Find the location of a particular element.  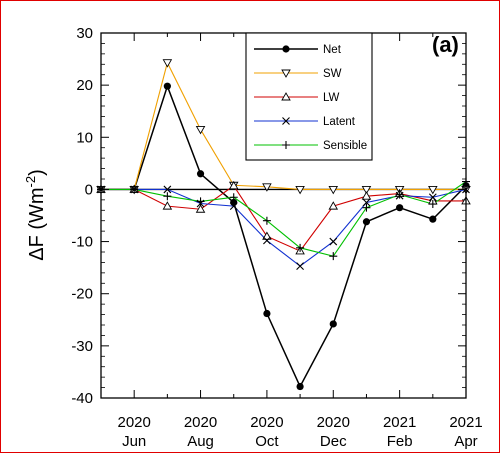

legend-label-latent: Latent is located at coordinates (339, 122).